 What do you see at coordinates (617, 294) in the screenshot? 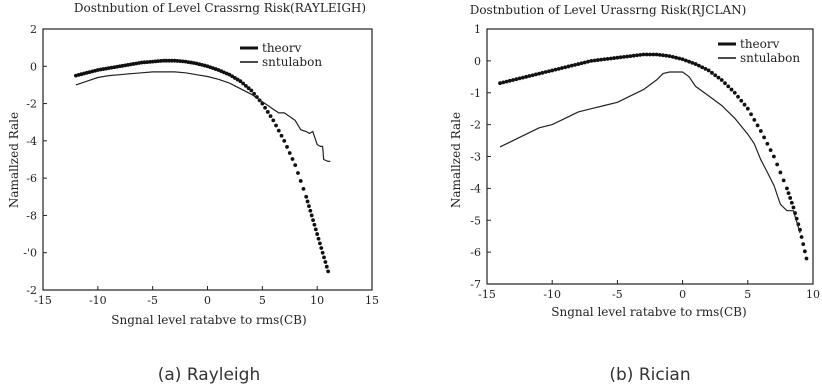
I see `x-tick-label: -5` at bounding box center [617, 294].